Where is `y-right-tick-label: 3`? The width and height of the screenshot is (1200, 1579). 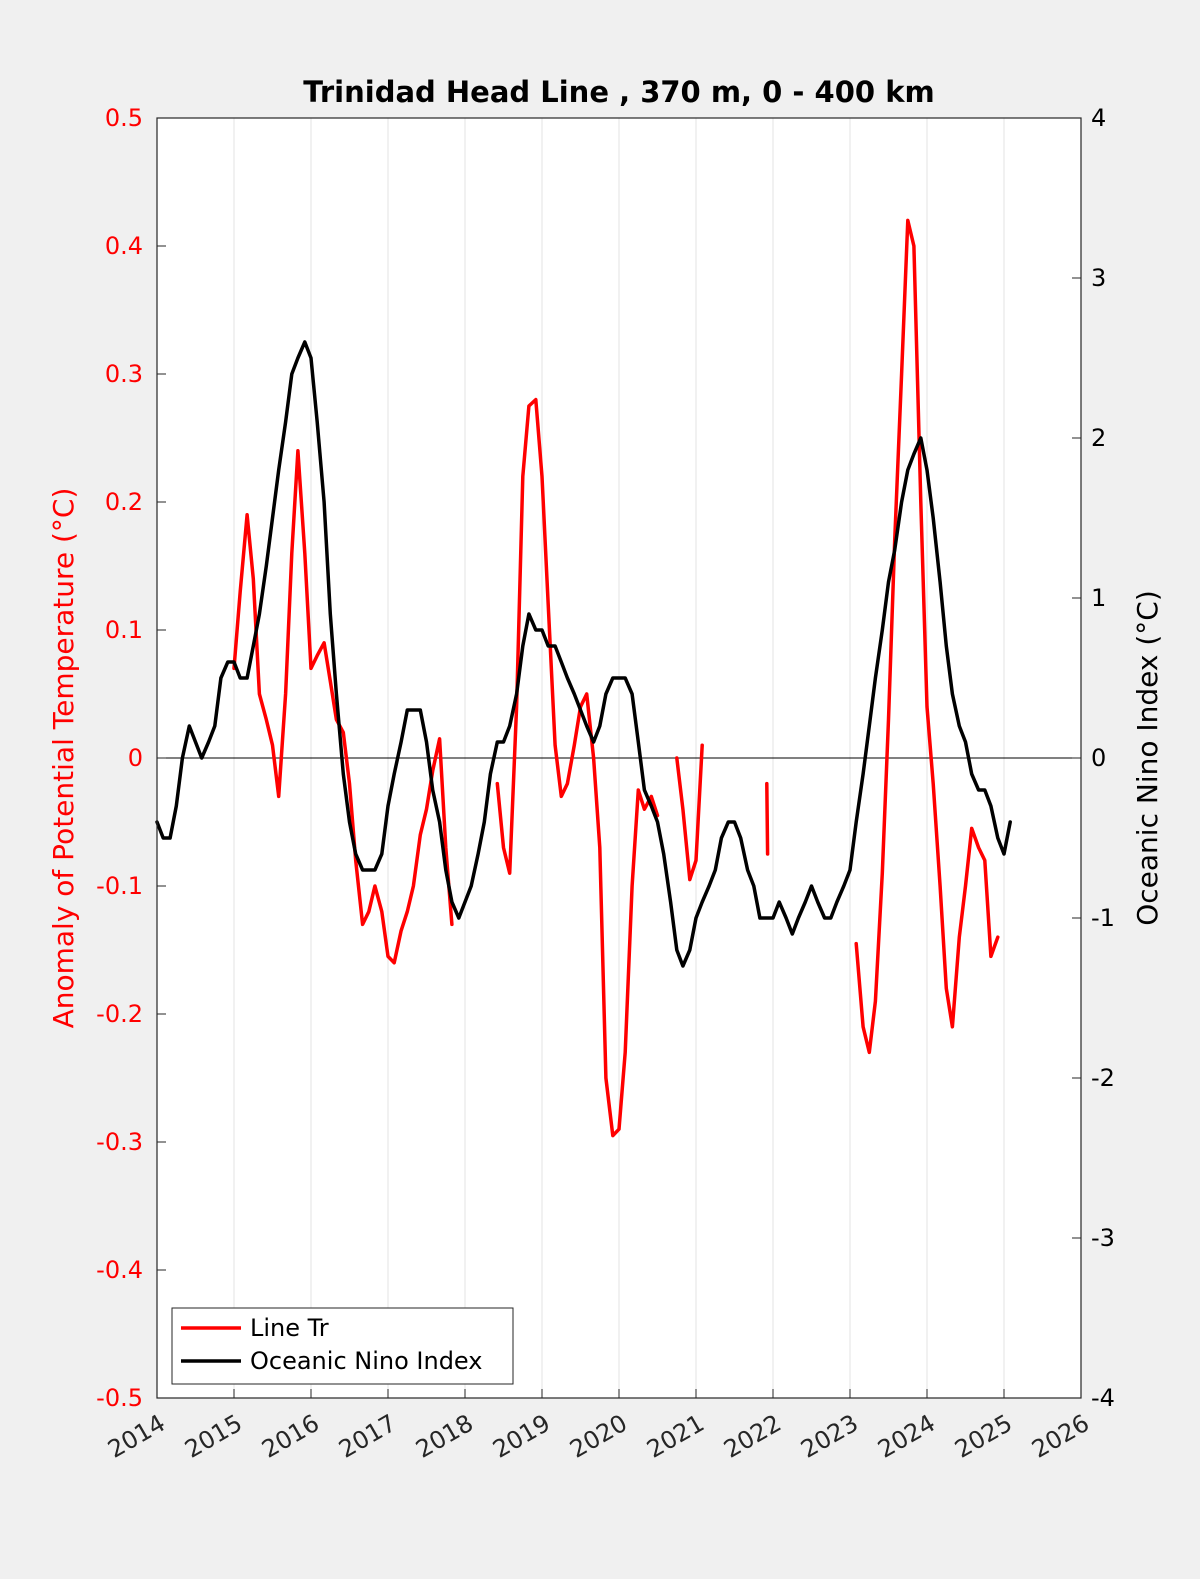
y-right-tick-label: 3 is located at coordinates (1098, 278).